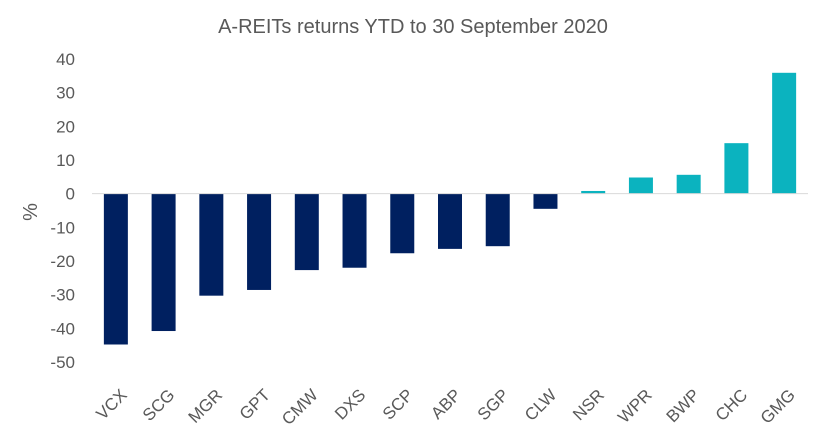  I want to click on x-category-label: CLW, so click(540, 404).